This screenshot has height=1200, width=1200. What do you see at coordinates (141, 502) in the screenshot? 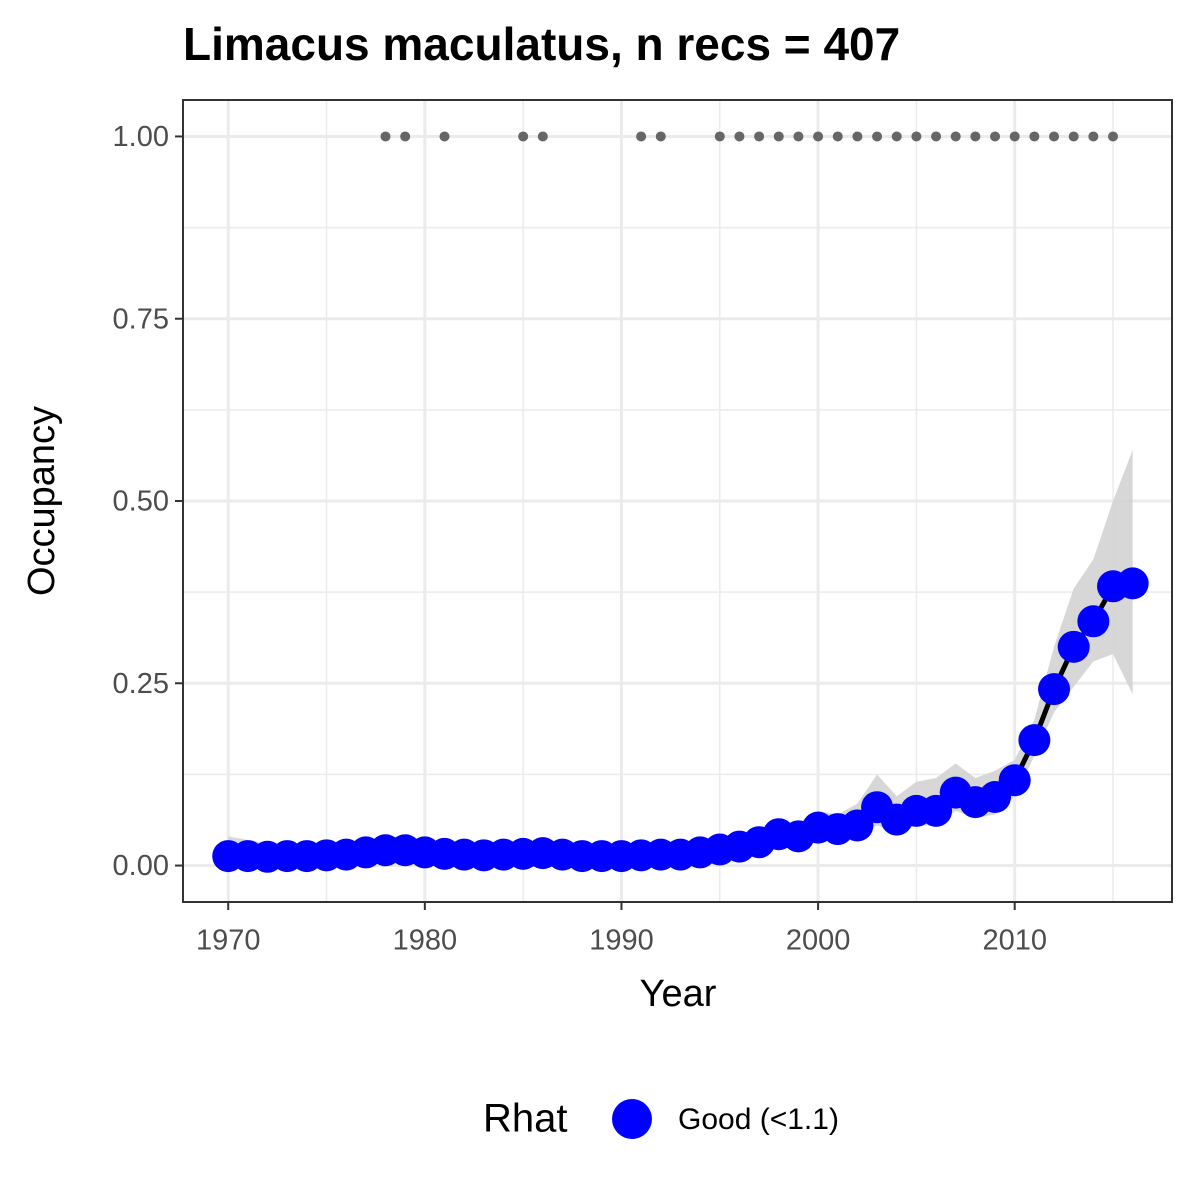
I see `y-tick-label: 0.50` at bounding box center [141, 502].